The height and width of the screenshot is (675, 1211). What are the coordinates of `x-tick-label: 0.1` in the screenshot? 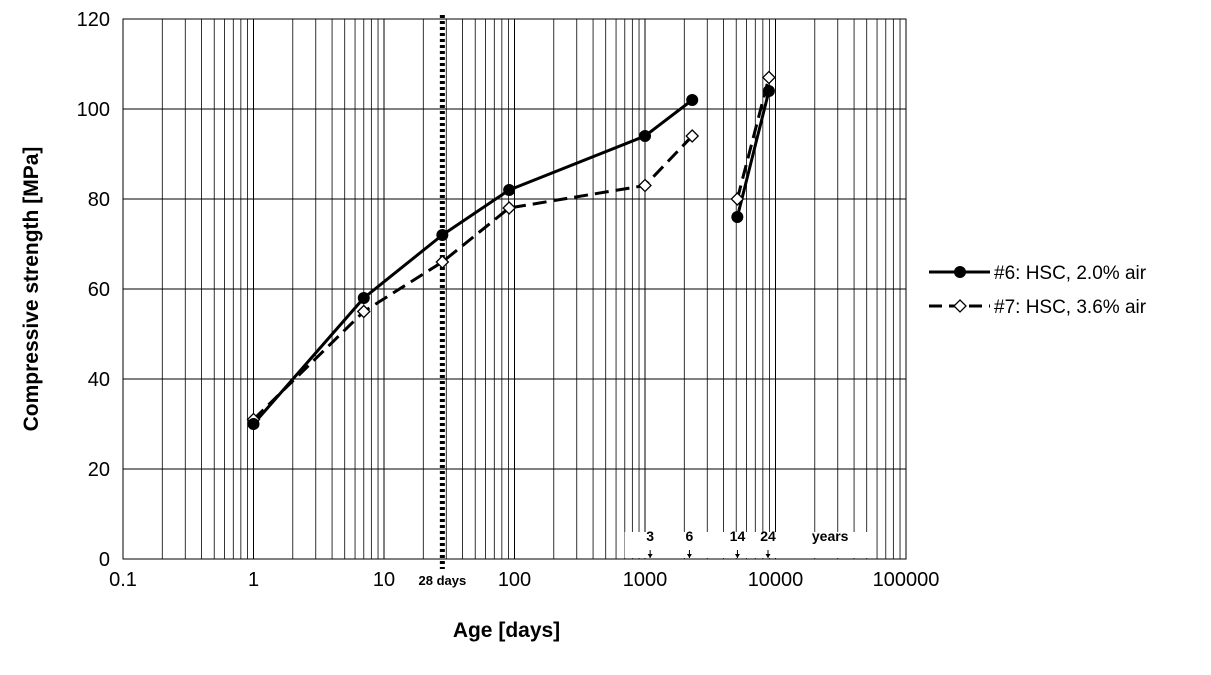 It's located at (123, 580).